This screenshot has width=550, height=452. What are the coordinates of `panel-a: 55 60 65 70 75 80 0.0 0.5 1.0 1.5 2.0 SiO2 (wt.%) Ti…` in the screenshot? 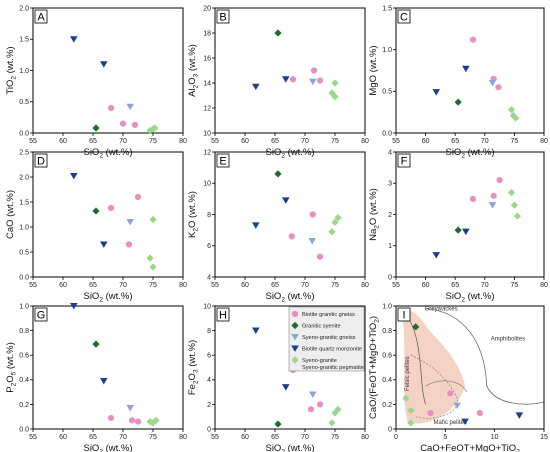 It's located at (96, 82).